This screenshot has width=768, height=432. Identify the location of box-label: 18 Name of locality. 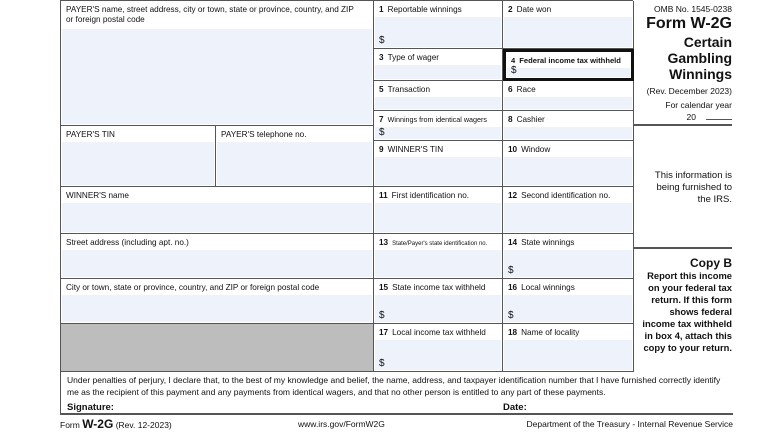
(544, 332).